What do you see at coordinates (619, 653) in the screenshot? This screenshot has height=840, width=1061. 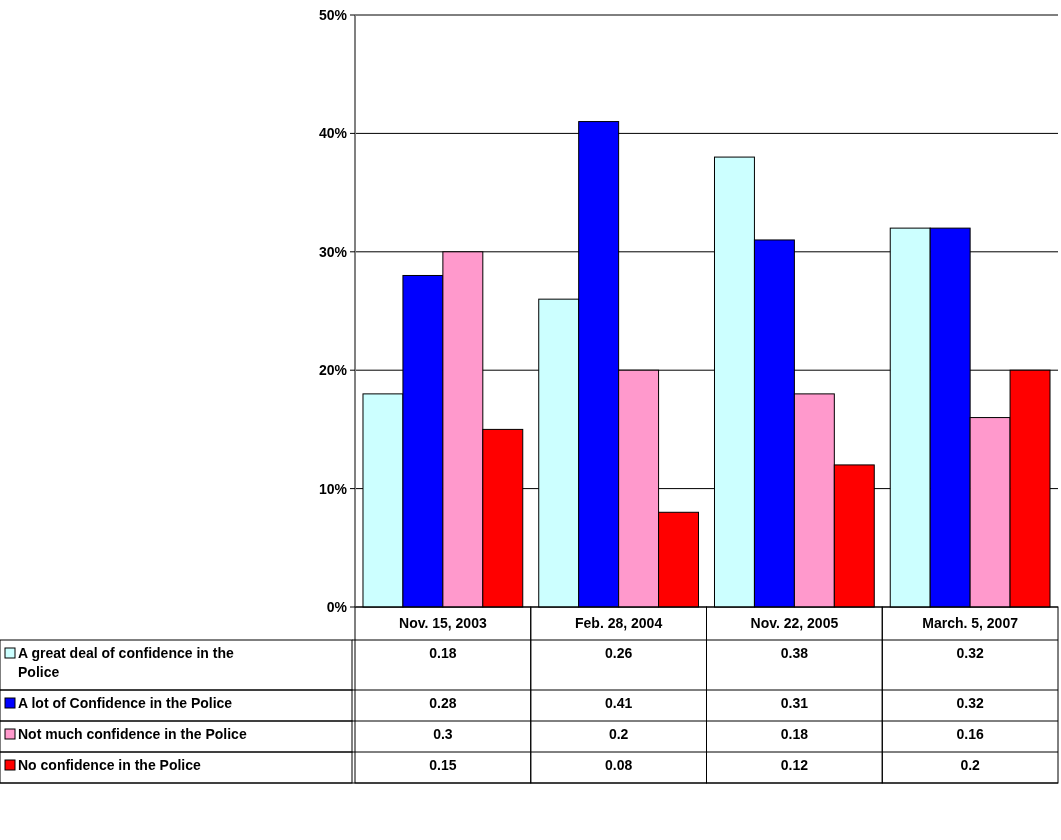 I see `data-label: 0.26` at bounding box center [619, 653].